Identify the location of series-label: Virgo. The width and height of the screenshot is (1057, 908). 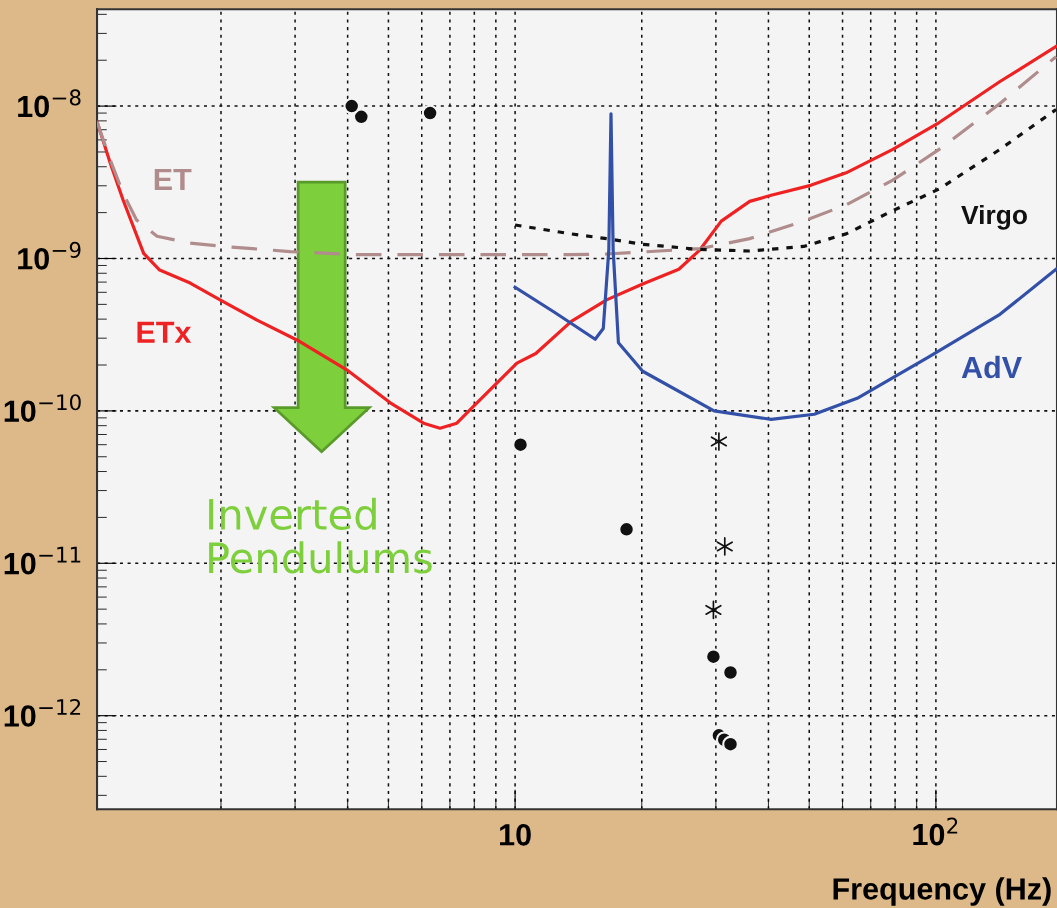
(994, 217).